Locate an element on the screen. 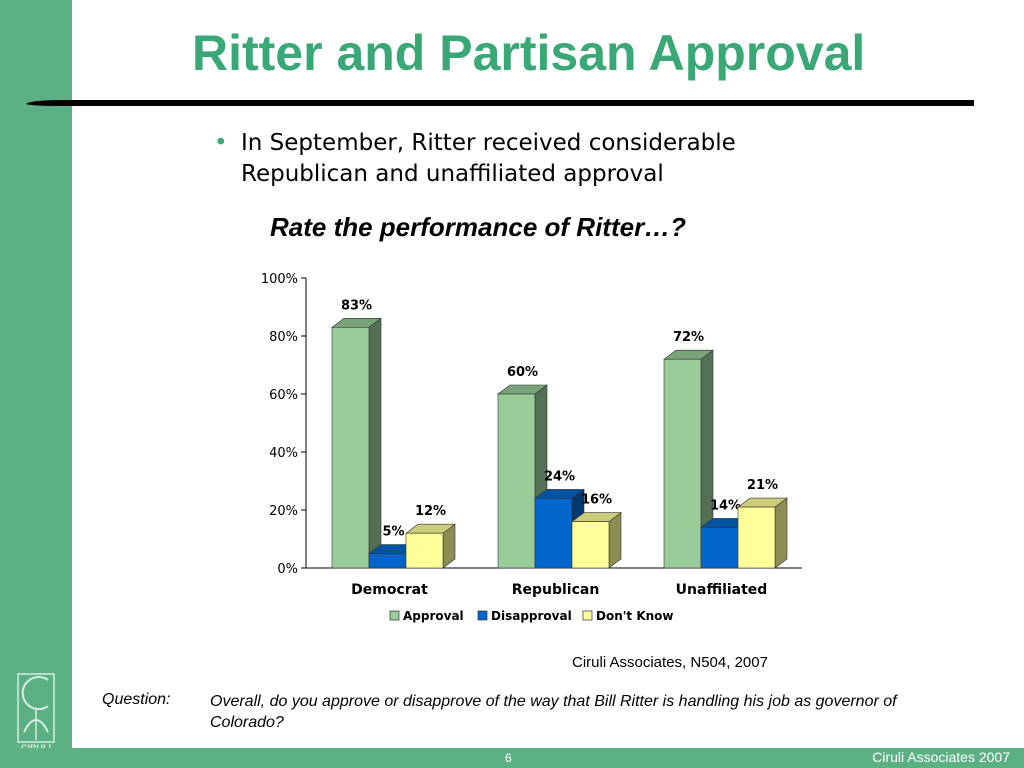 Image resolution: width=1024 pixels, height=768 pixels. data-label: 72% is located at coordinates (688, 337).